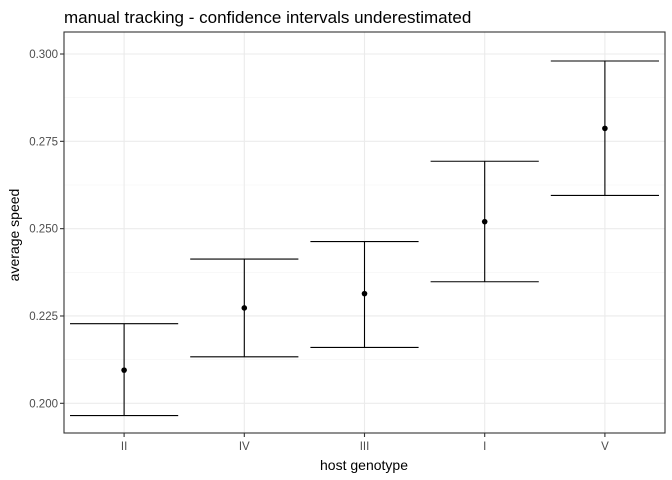 The image size is (672, 480). What do you see at coordinates (43, 404) in the screenshot?
I see `y-tick-label: 0.200` at bounding box center [43, 404].